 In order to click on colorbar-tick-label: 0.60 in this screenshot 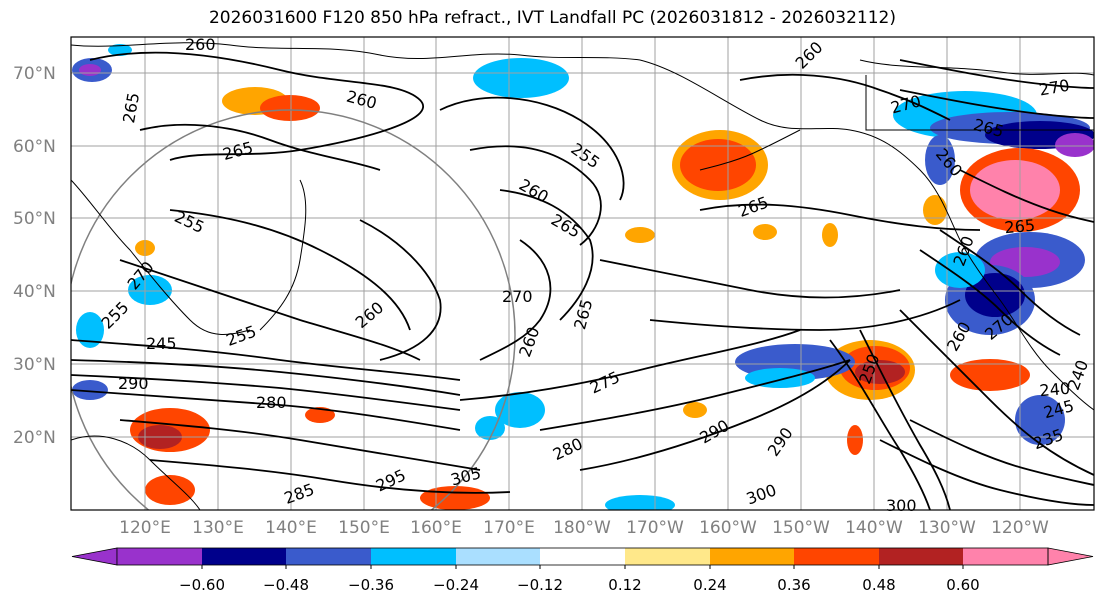, I will do `click(962, 585)`.